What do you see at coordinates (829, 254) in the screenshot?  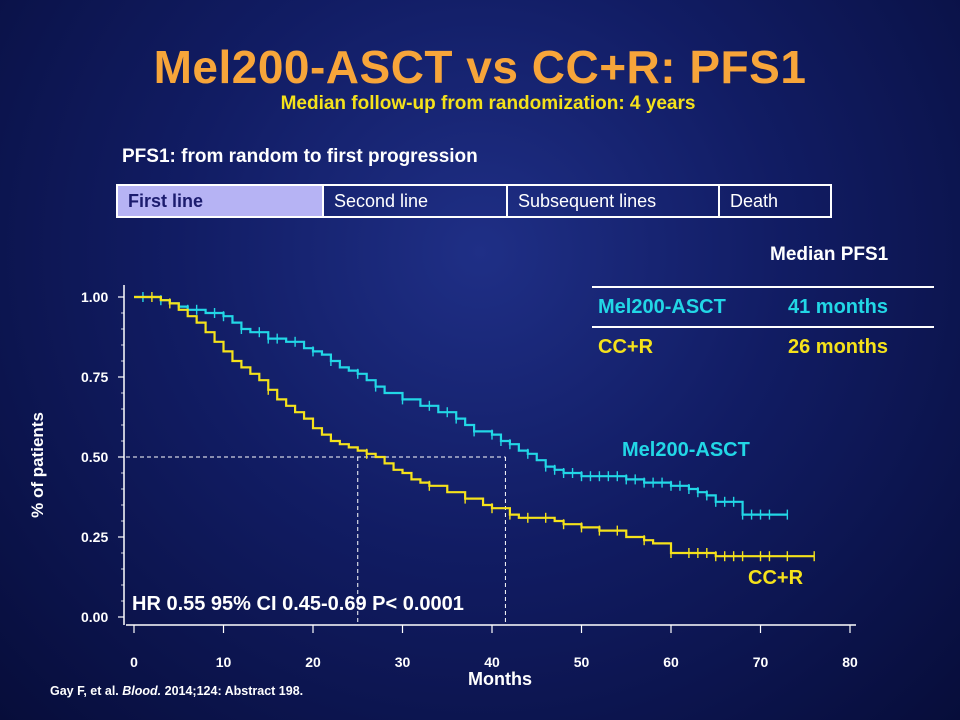 I see `median-pfs-title: Median PFS1` at bounding box center [829, 254].